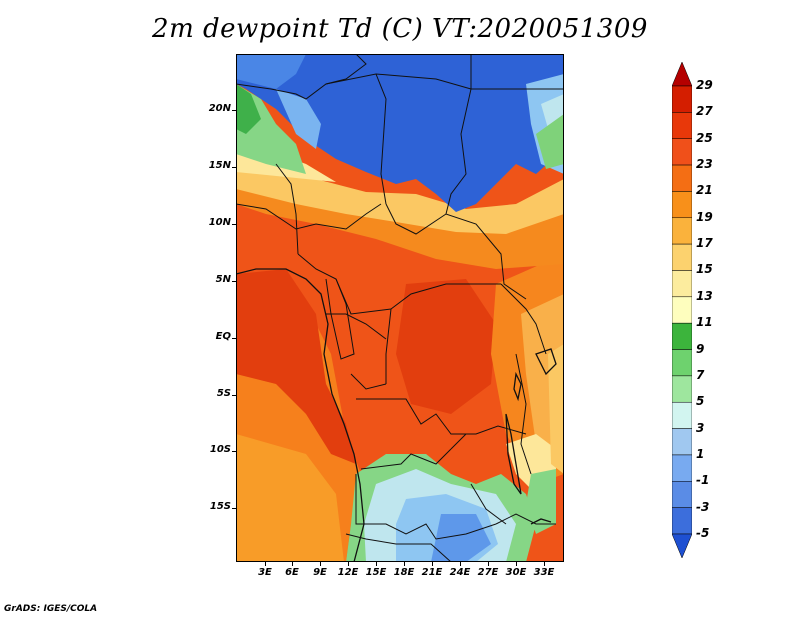  Describe the element at coordinates (219, 222) in the screenshot. I see `lat-label-10n: 10N` at that location.